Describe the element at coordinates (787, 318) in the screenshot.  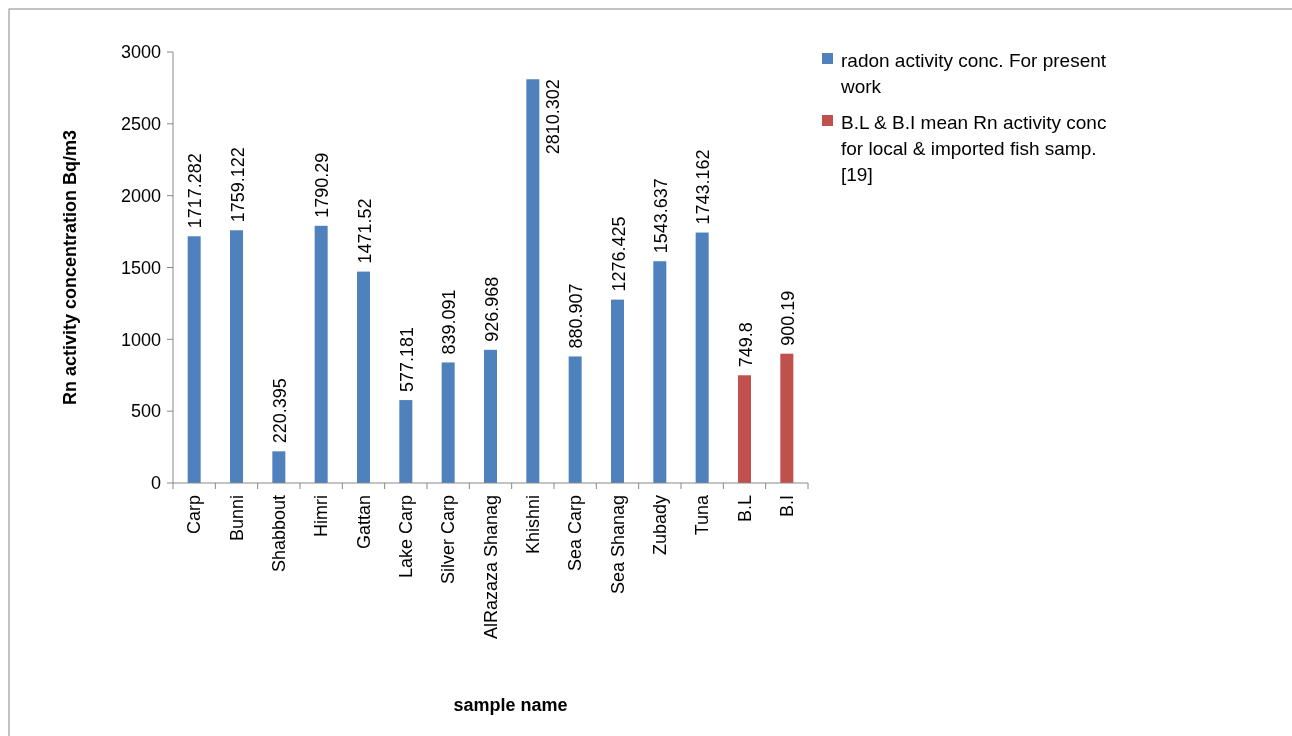
I see `data-label: 900.19` at that location.